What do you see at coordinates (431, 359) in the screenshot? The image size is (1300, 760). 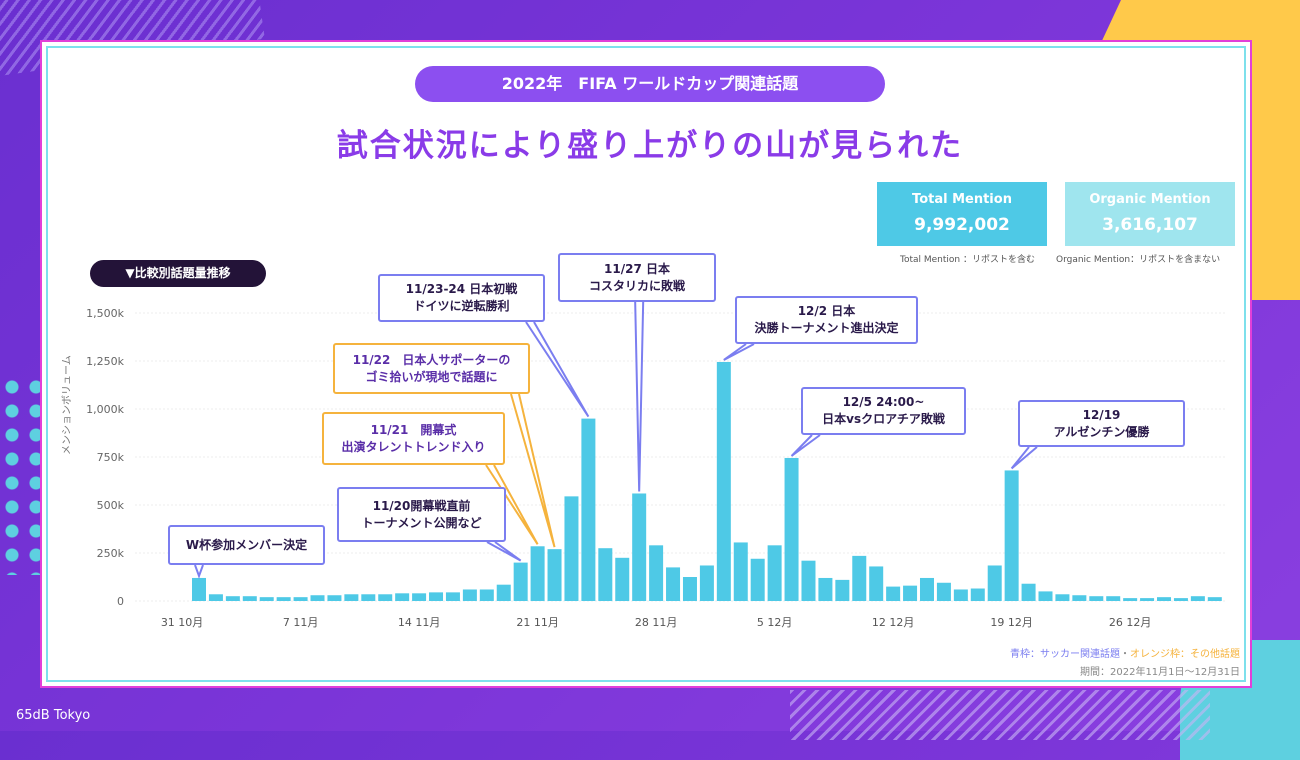 I see `callout-line: 11/22 日本人サポーターの` at bounding box center [431, 359].